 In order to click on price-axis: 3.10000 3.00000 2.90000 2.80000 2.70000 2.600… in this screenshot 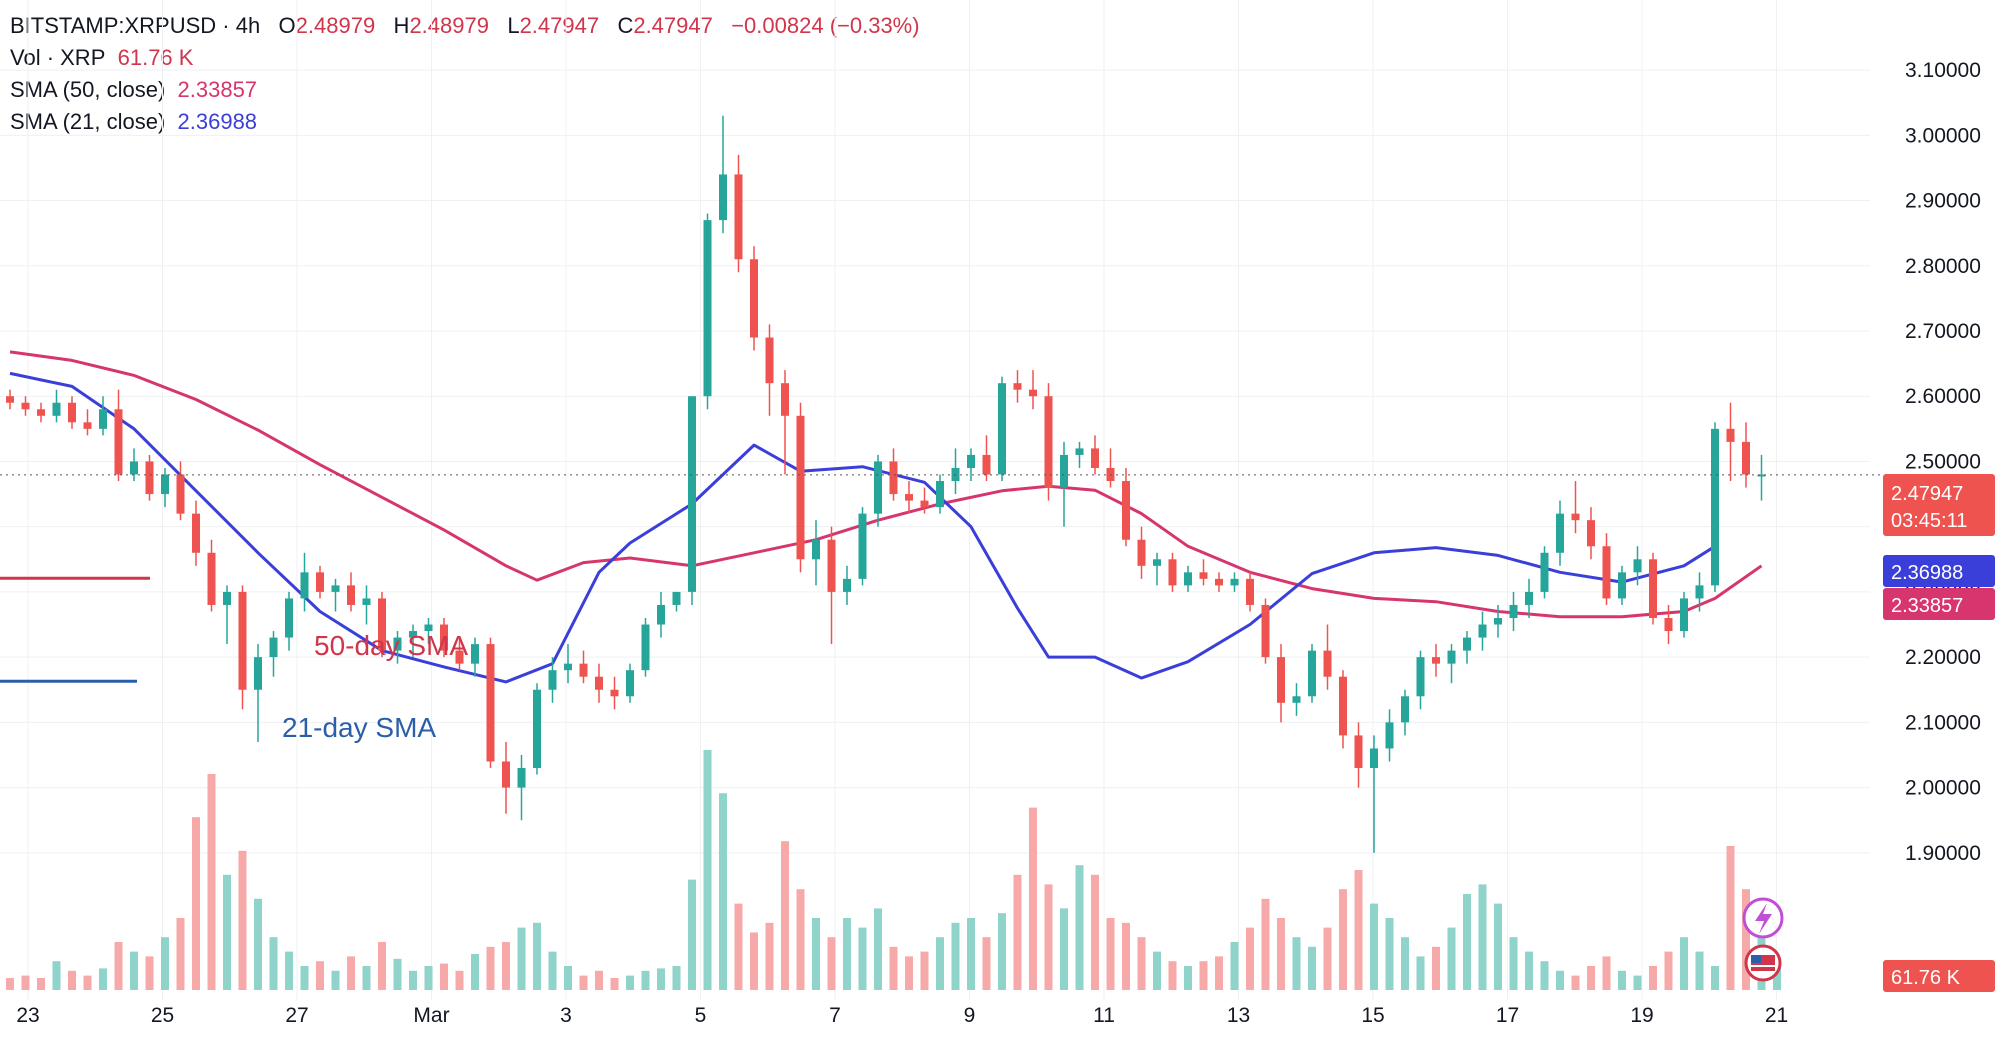, I will do `click(1943, 462)`.